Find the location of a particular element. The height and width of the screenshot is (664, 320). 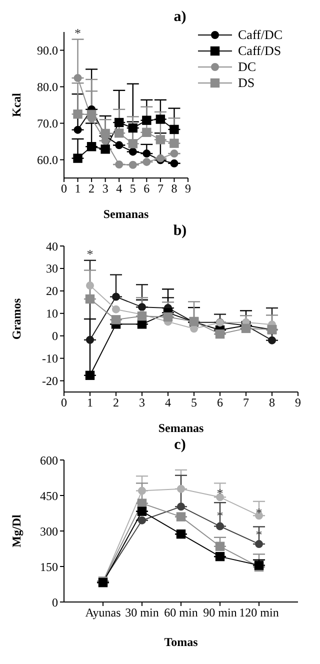

y-tick-label: 450 is located at coordinates (49, 495).